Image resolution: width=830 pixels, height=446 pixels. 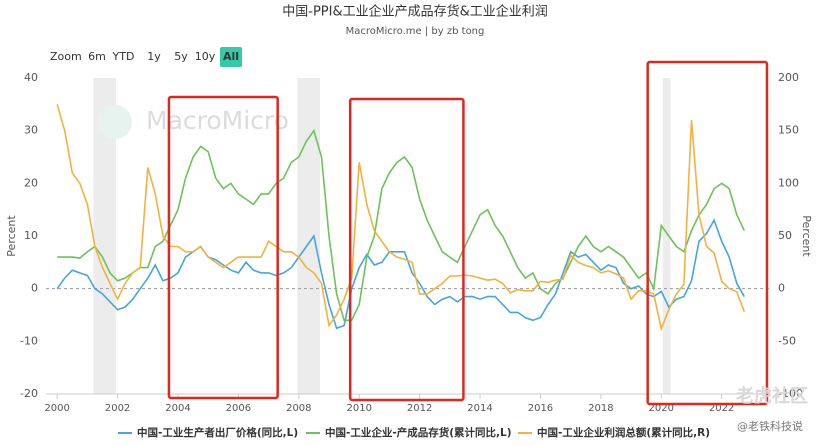 What do you see at coordinates (415, 31) in the screenshot?
I see `chart-subtitle: MacroMicro.me | by zb tong` at bounding box center [415, 31].